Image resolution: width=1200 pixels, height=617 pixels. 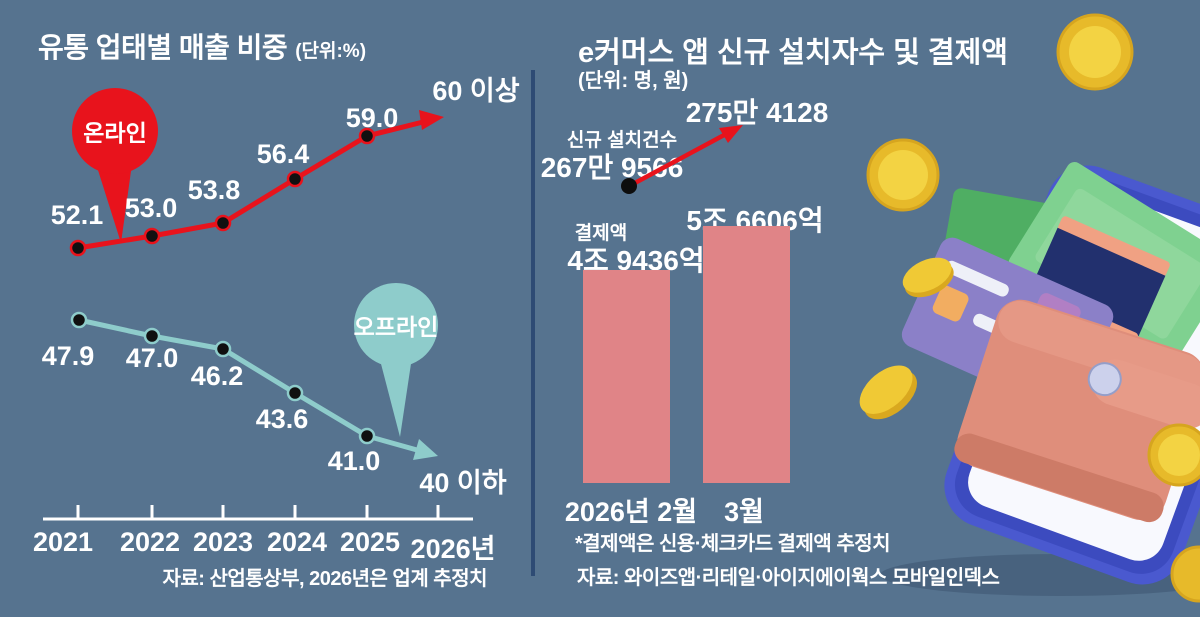 I want to click on right-chart-unit: (단위: 명, 원), so click(x=633, y=81).